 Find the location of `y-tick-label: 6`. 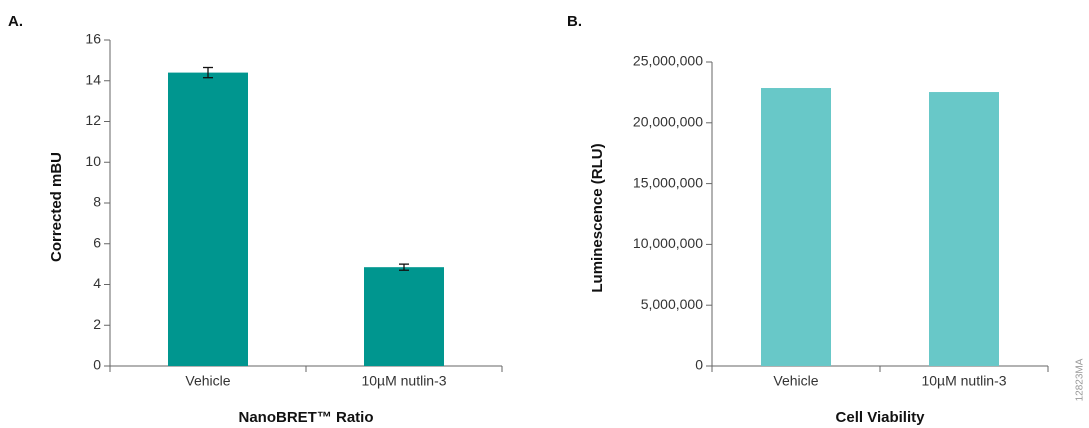

y-tick-label: 6 is located at coordinates (97, 242).